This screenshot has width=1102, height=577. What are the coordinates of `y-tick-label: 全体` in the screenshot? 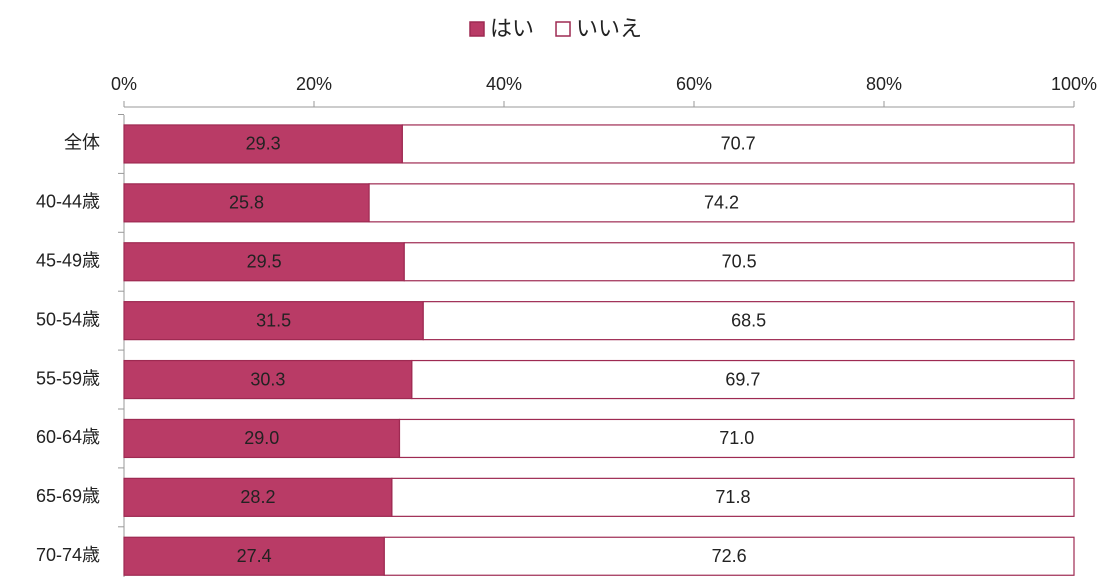 It's located at (82, 143).